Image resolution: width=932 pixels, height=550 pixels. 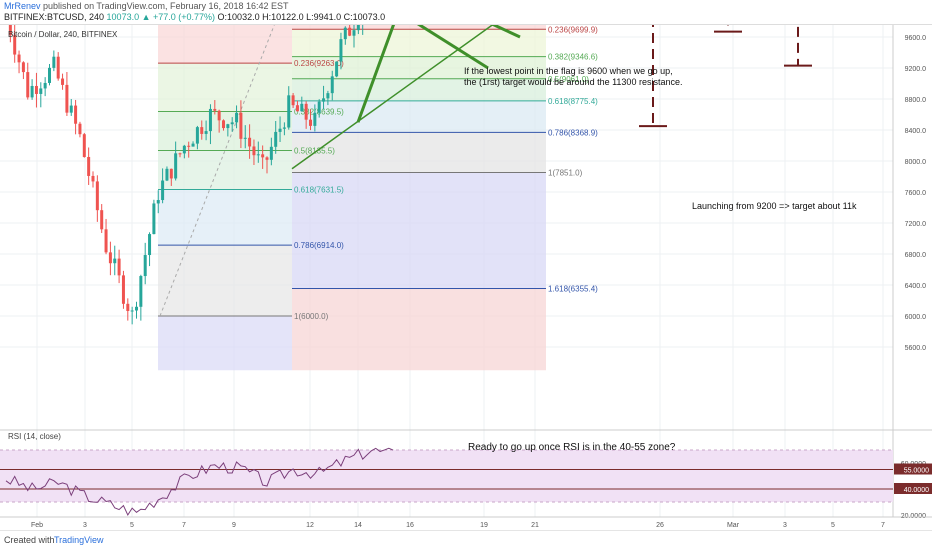 What do you see at coordinates (22, 6) in the screenshot?
I see `author-link: MrRenev` at bounding box center [22, 6].